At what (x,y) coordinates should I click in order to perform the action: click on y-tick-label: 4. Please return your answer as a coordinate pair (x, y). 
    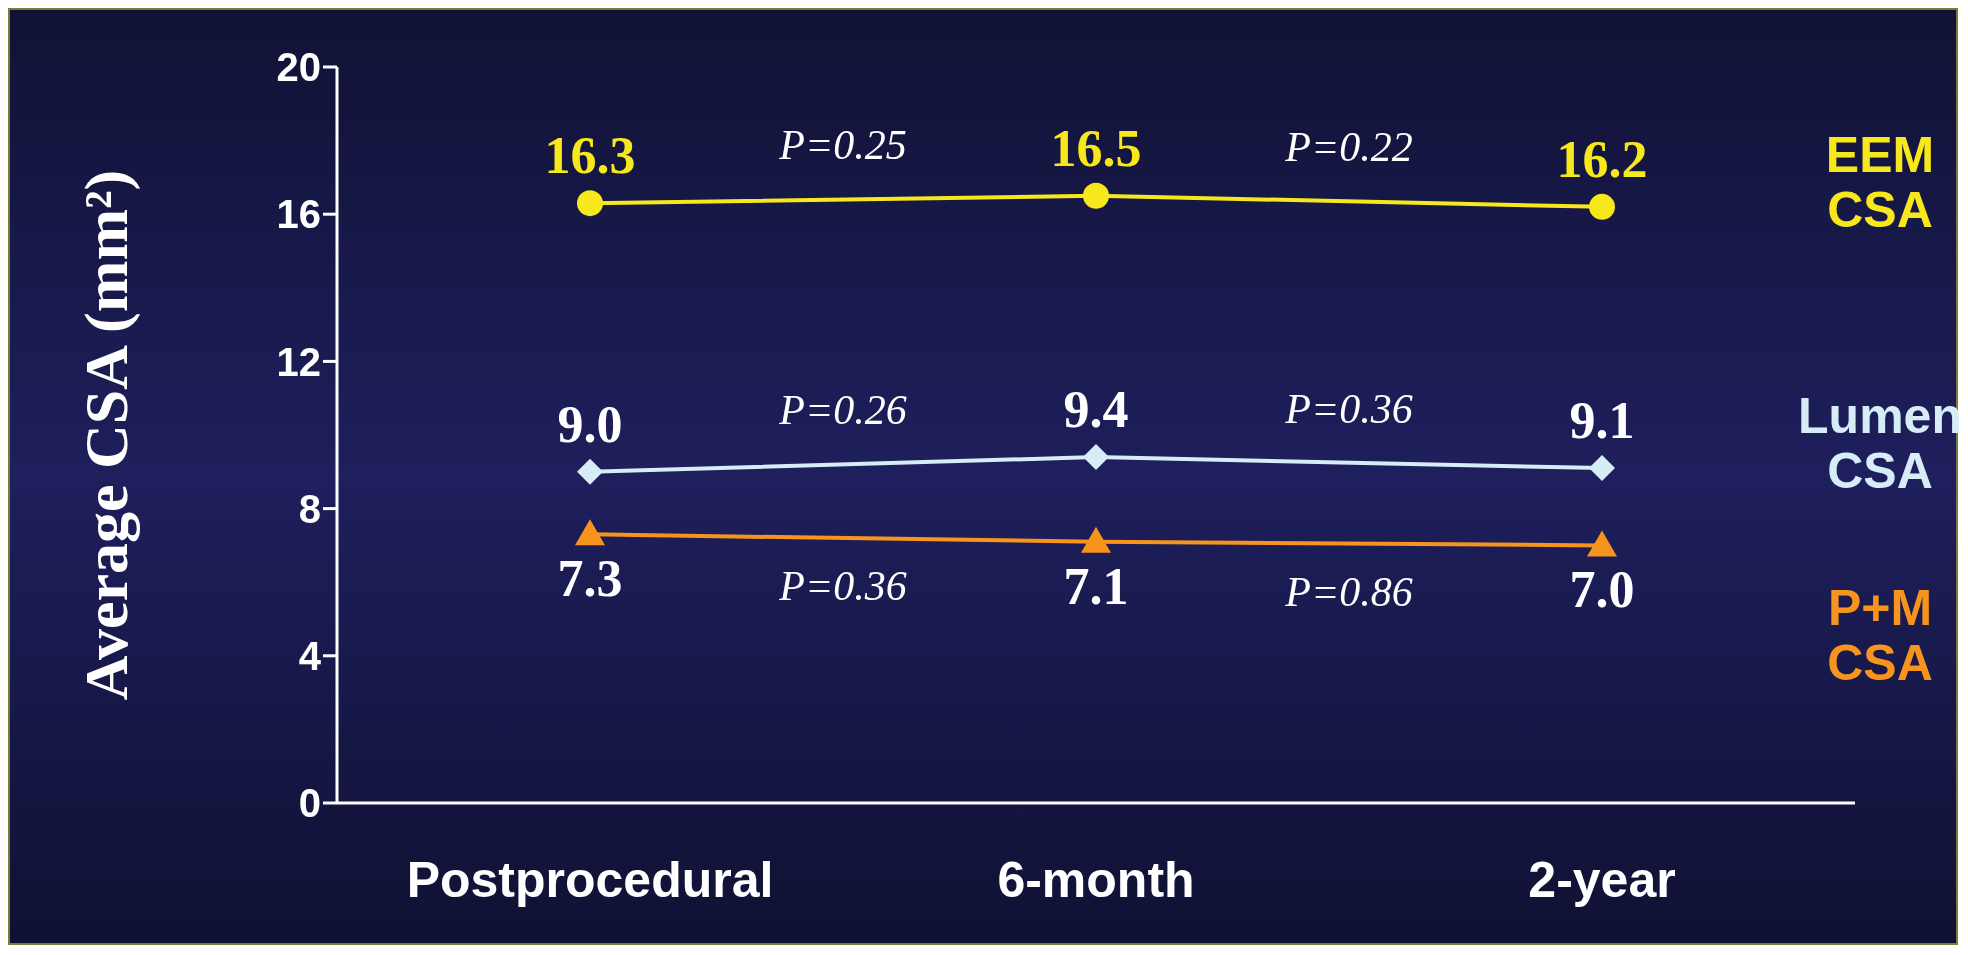
    Looking at the image, I should click on (310, 656).